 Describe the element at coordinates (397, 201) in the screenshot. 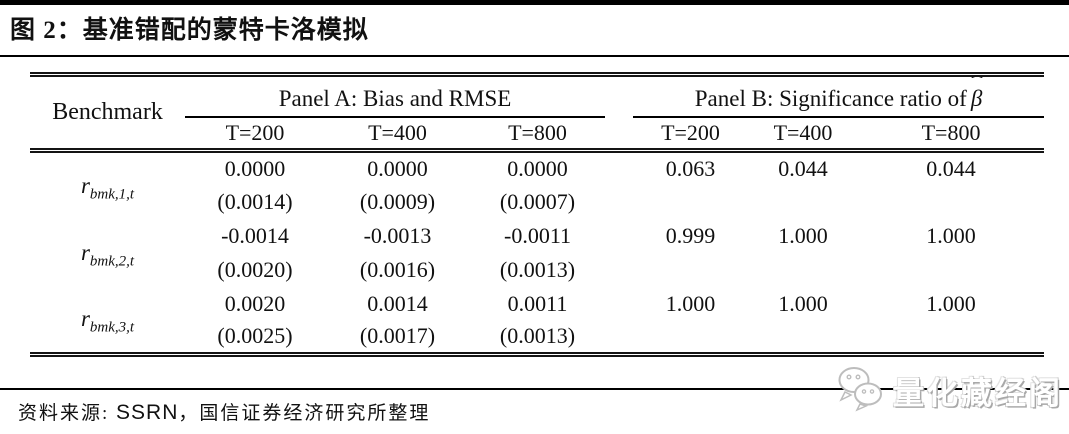

I see `cell-rmse: (0.0009)` at that location.